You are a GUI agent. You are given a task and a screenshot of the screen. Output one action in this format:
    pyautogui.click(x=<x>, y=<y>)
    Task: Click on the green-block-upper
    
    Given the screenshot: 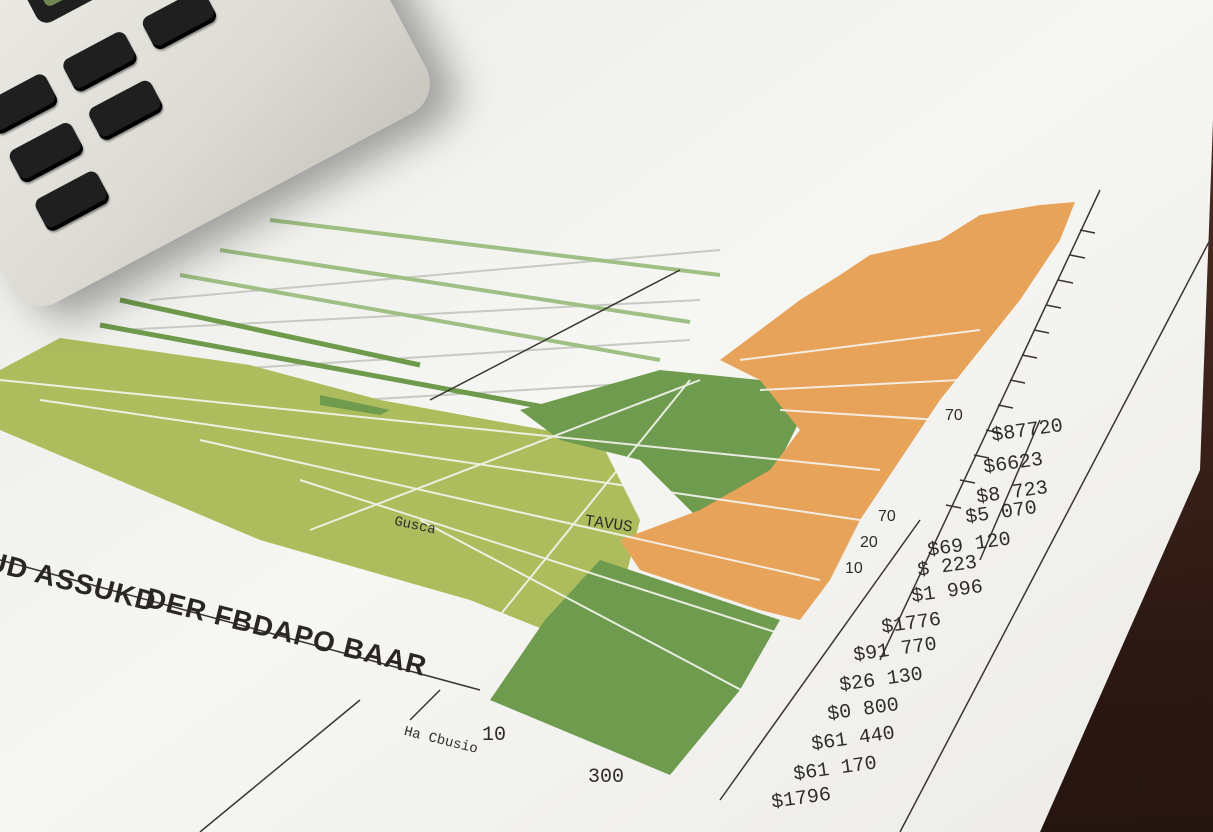 What is the action you would take?
    pyautogui.click(x=660, y=445)
    